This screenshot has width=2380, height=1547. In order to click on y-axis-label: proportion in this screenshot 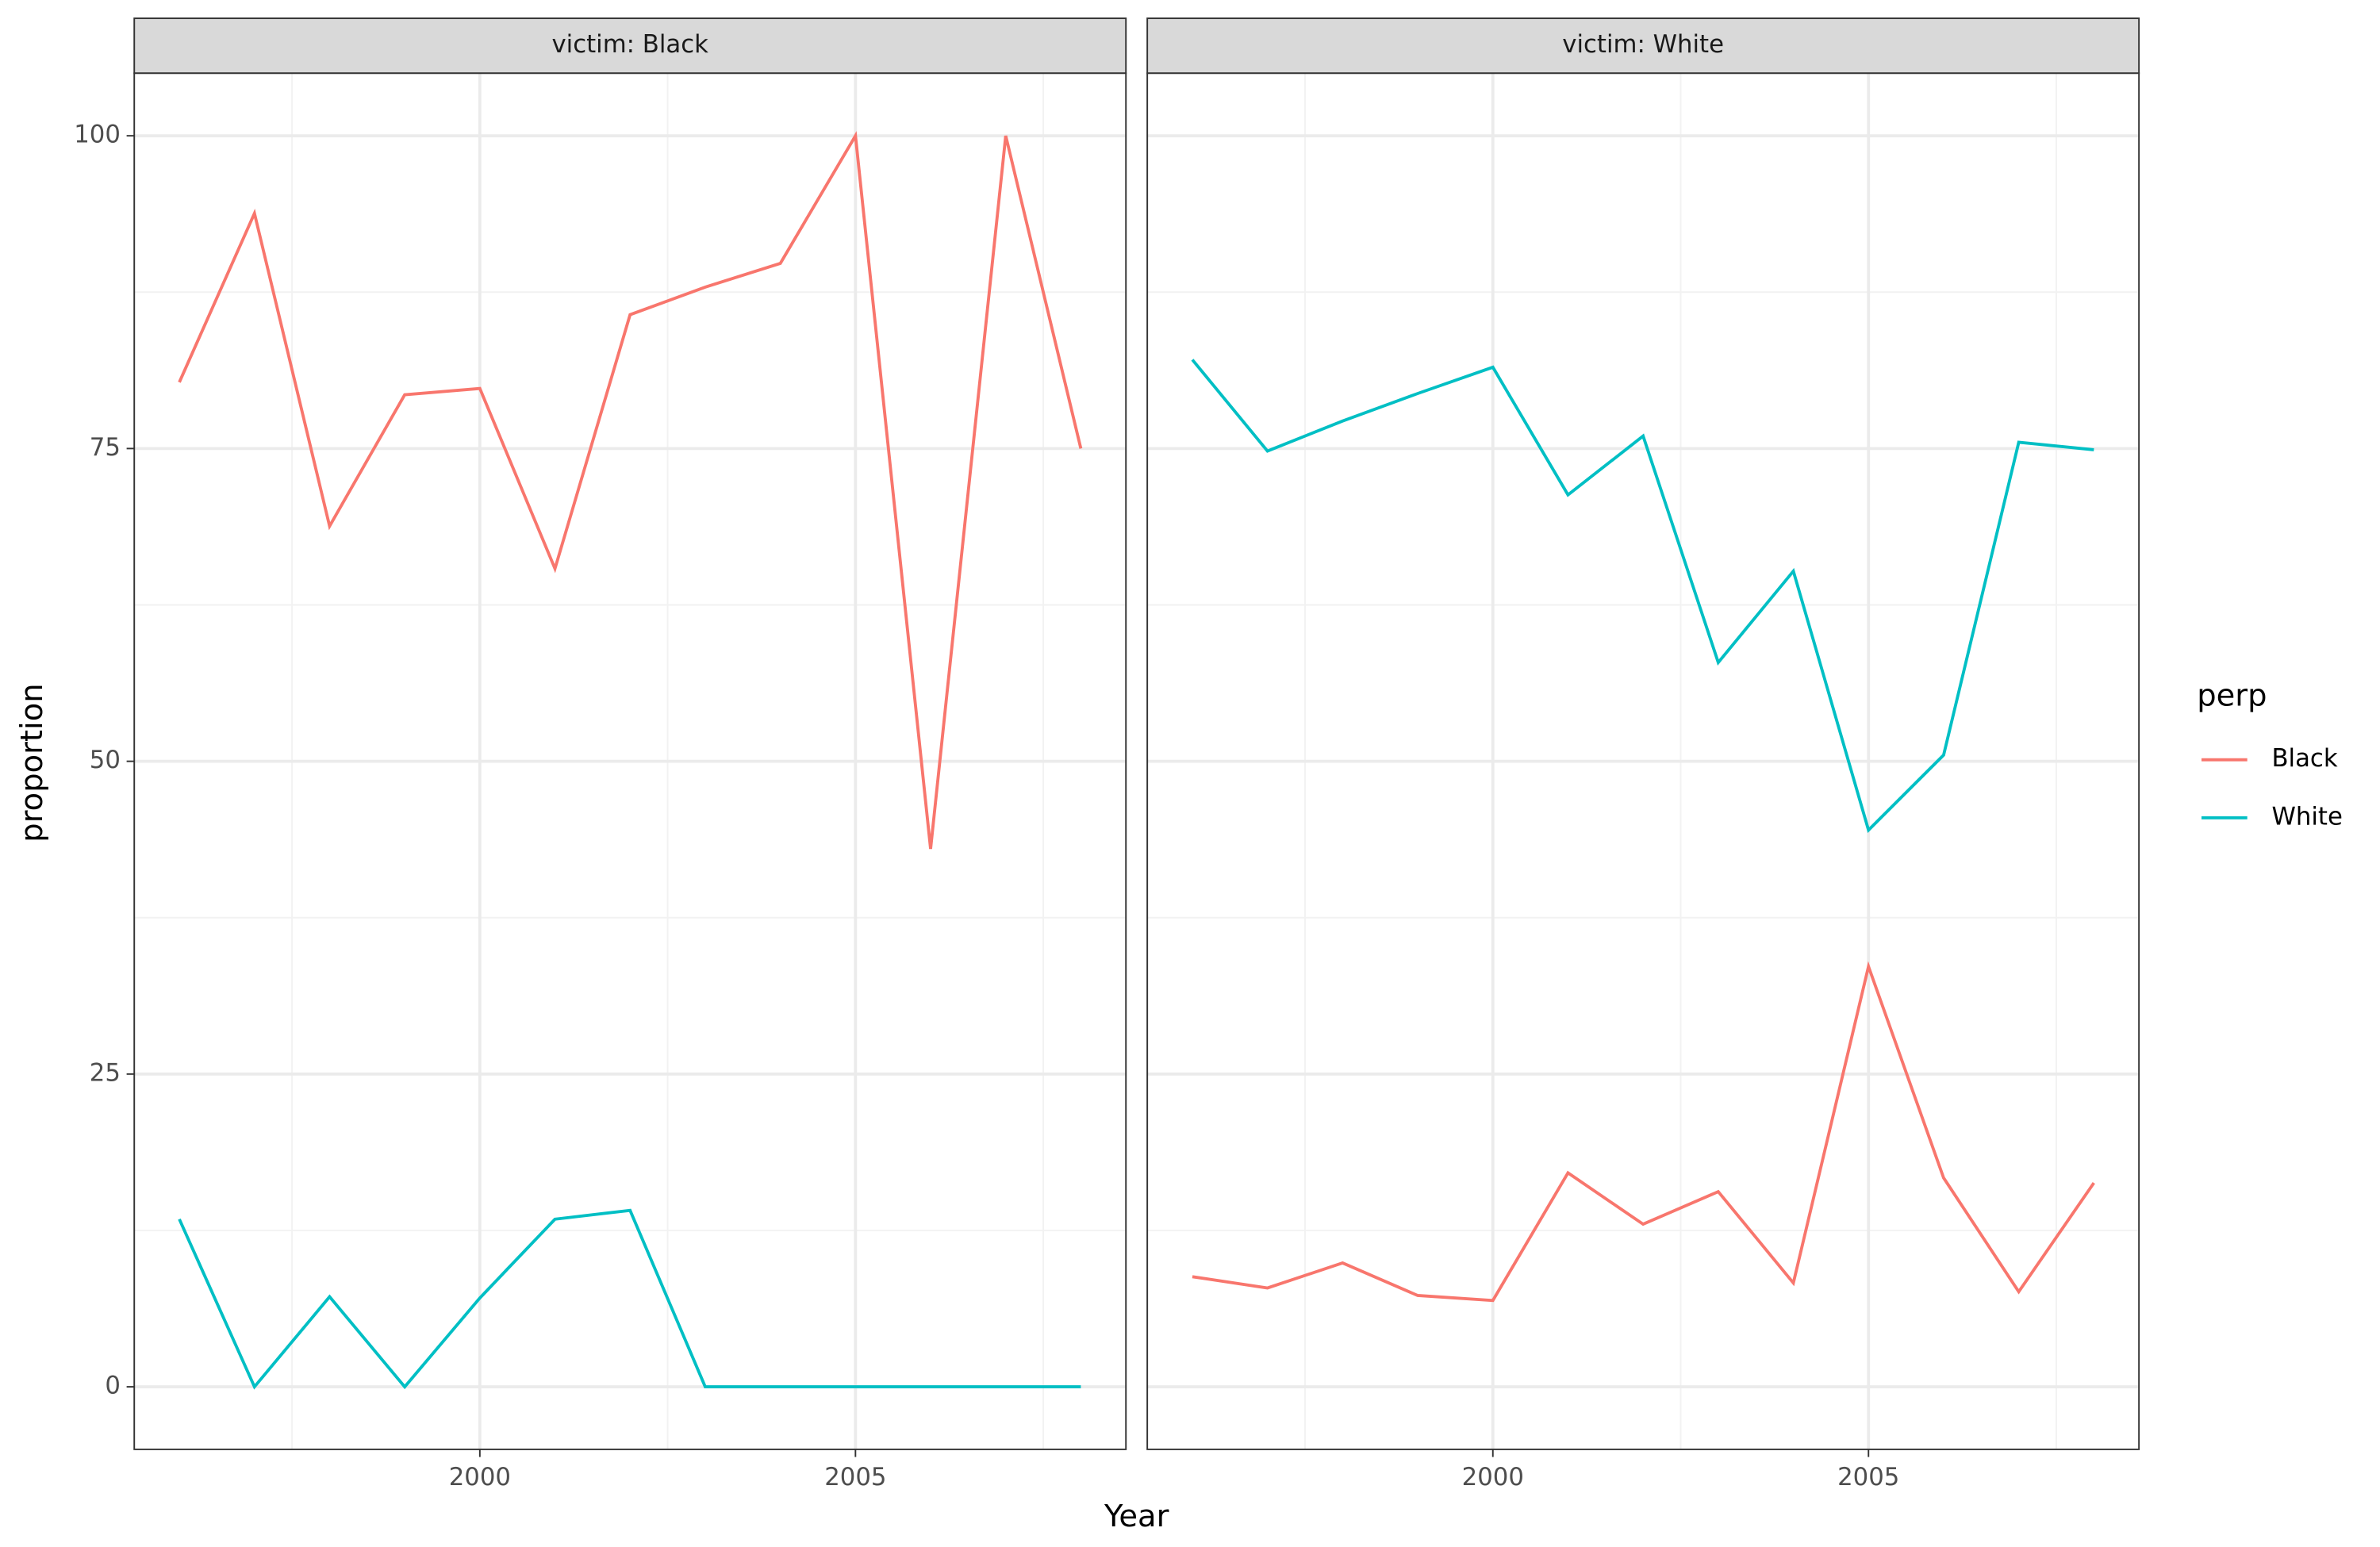, I will do `click(32, 762)`.